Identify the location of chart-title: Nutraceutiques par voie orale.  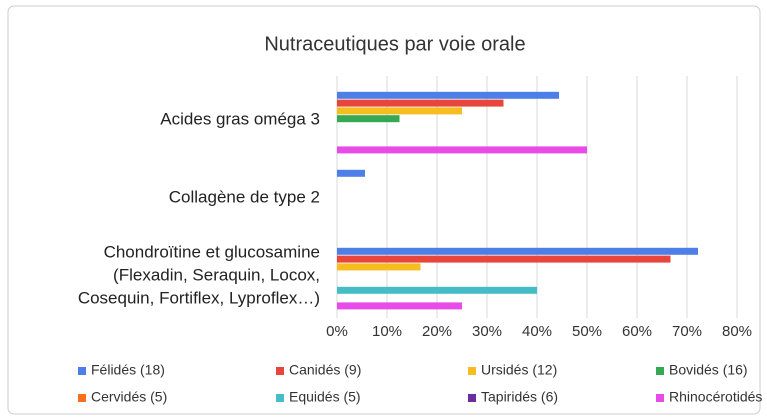
(394, 44).